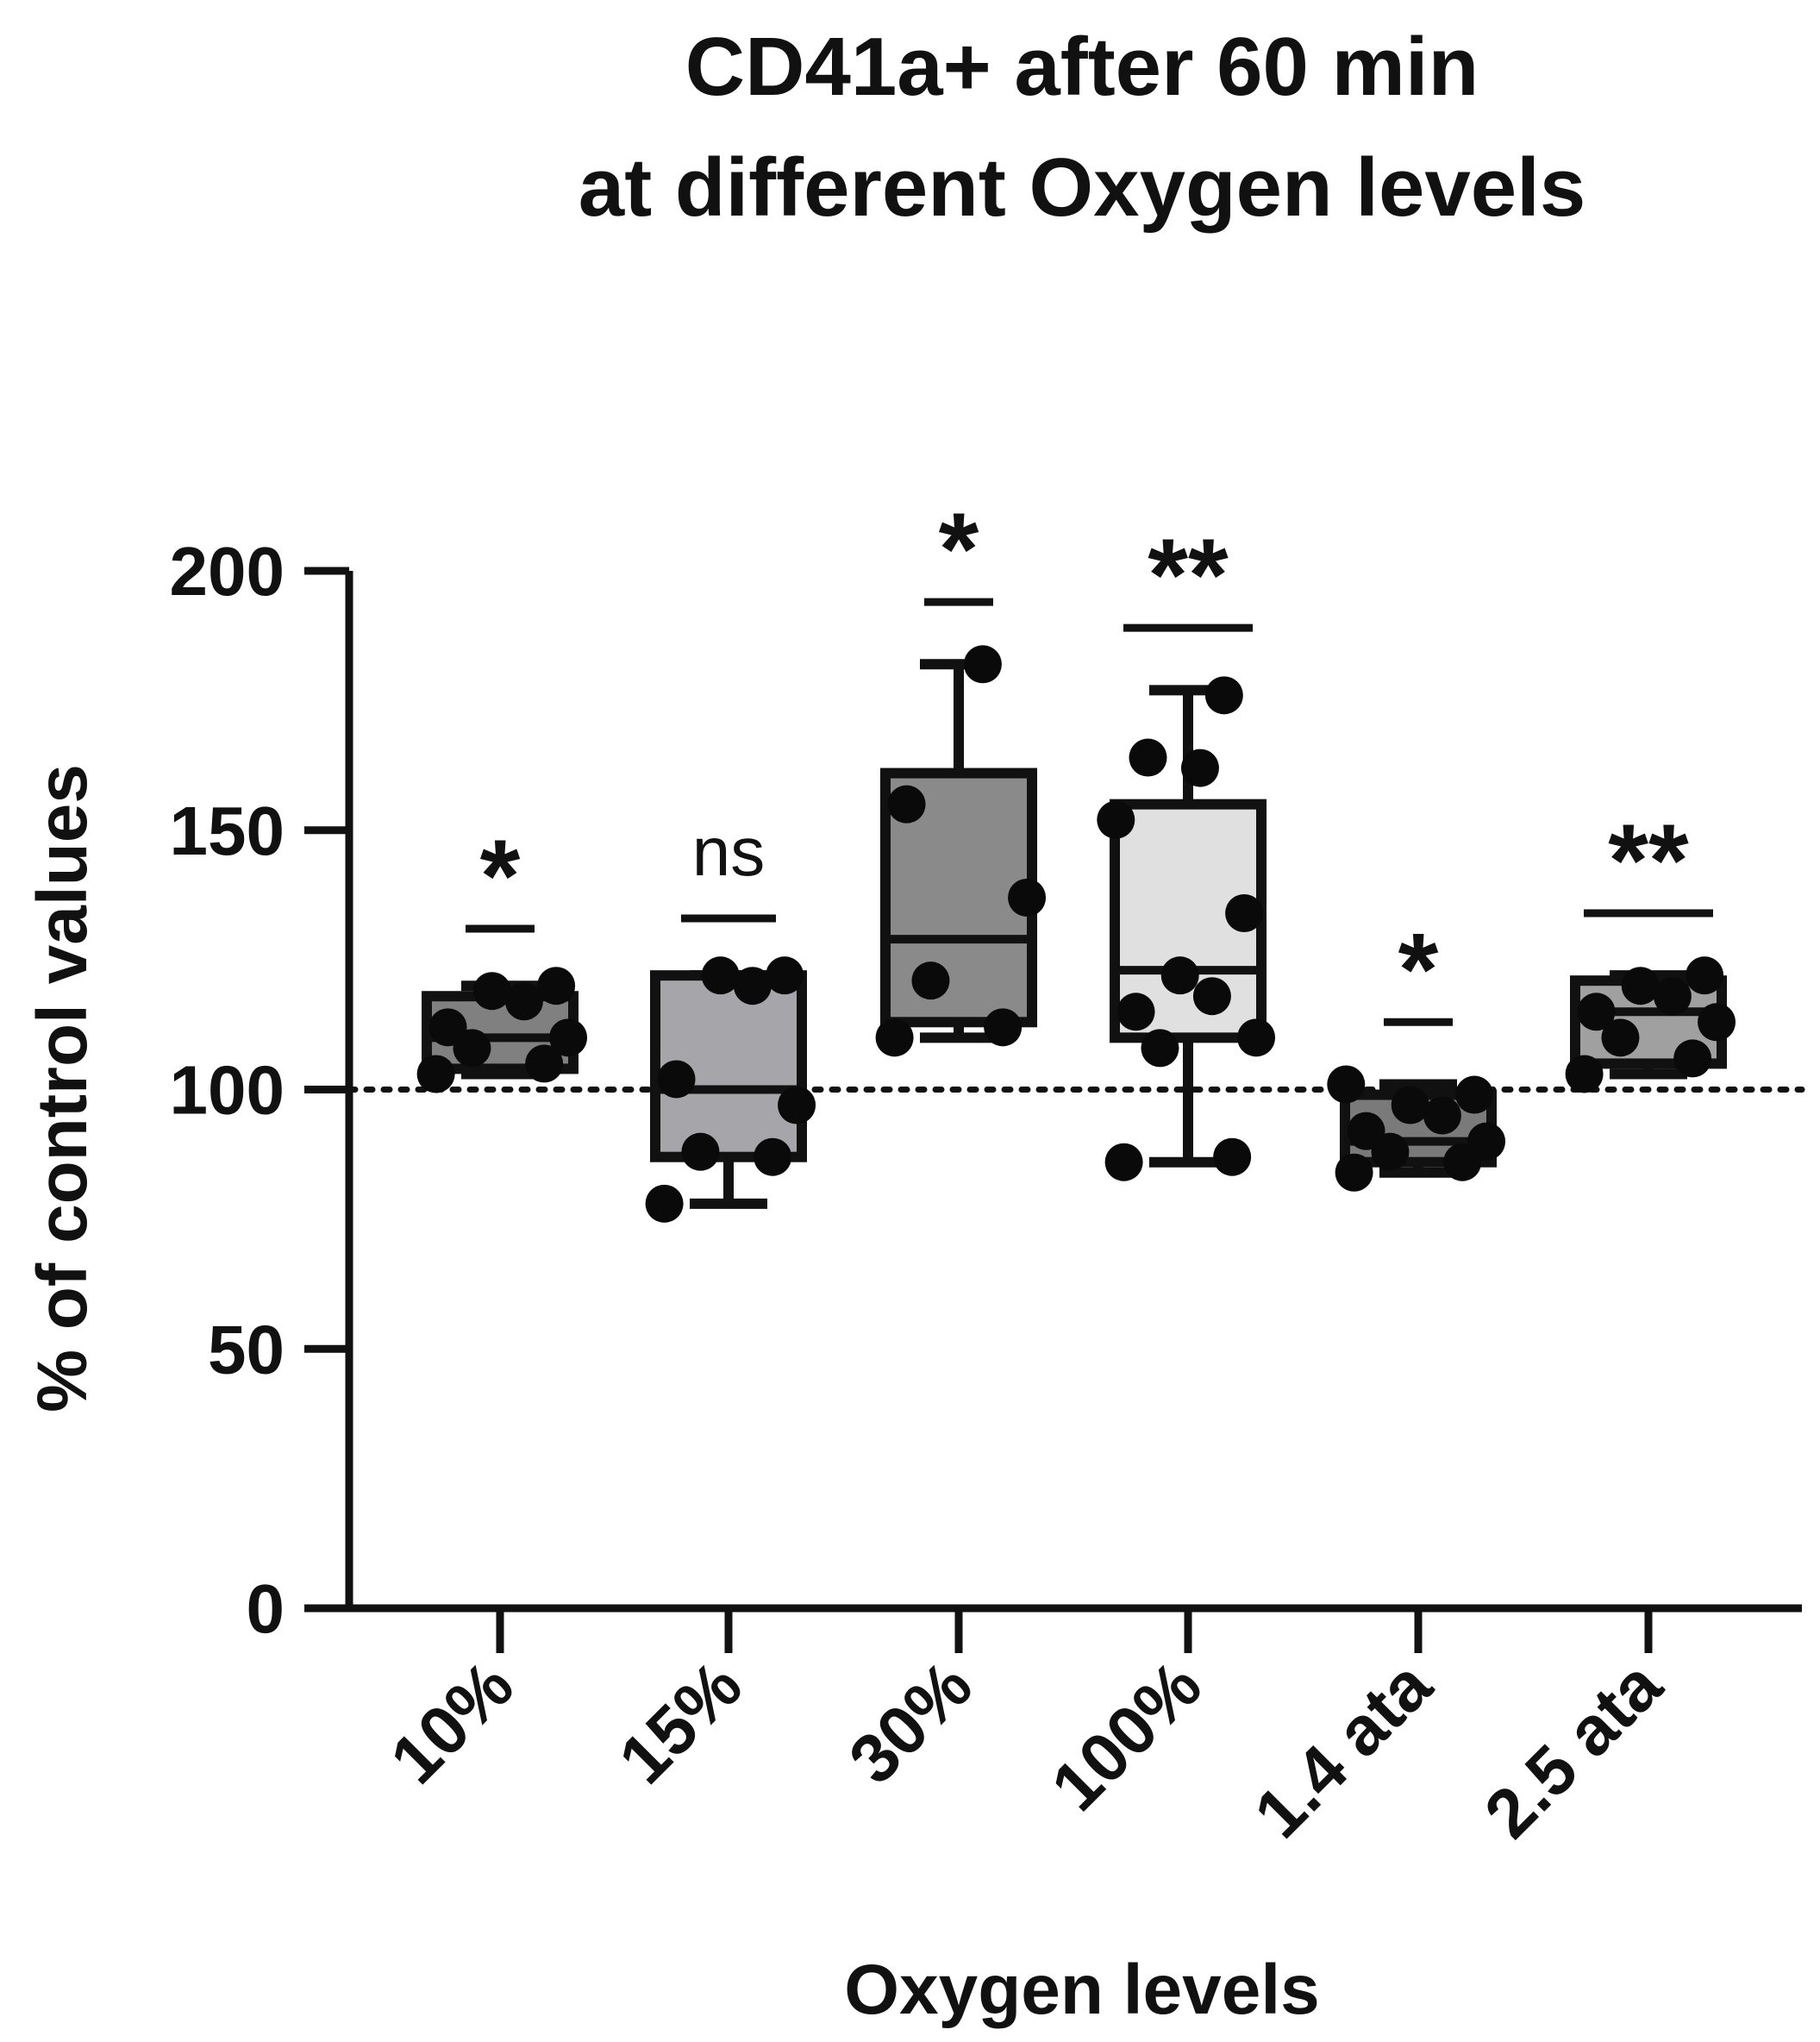 Image resolution: width=1820 pixels, height=2042 pixels. What do you see at coordinates (247, 1349) in the screenshot?
I see `y-tick-label: 50` at bounding box center [247, 1349].